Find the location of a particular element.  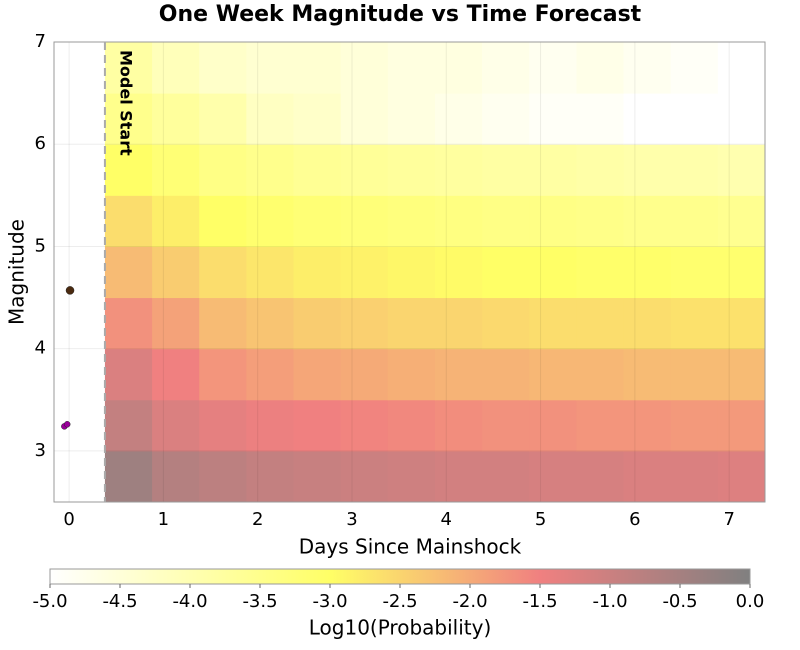

colorbar-tick-label: -1.0 is located at coordinates (609, 601).